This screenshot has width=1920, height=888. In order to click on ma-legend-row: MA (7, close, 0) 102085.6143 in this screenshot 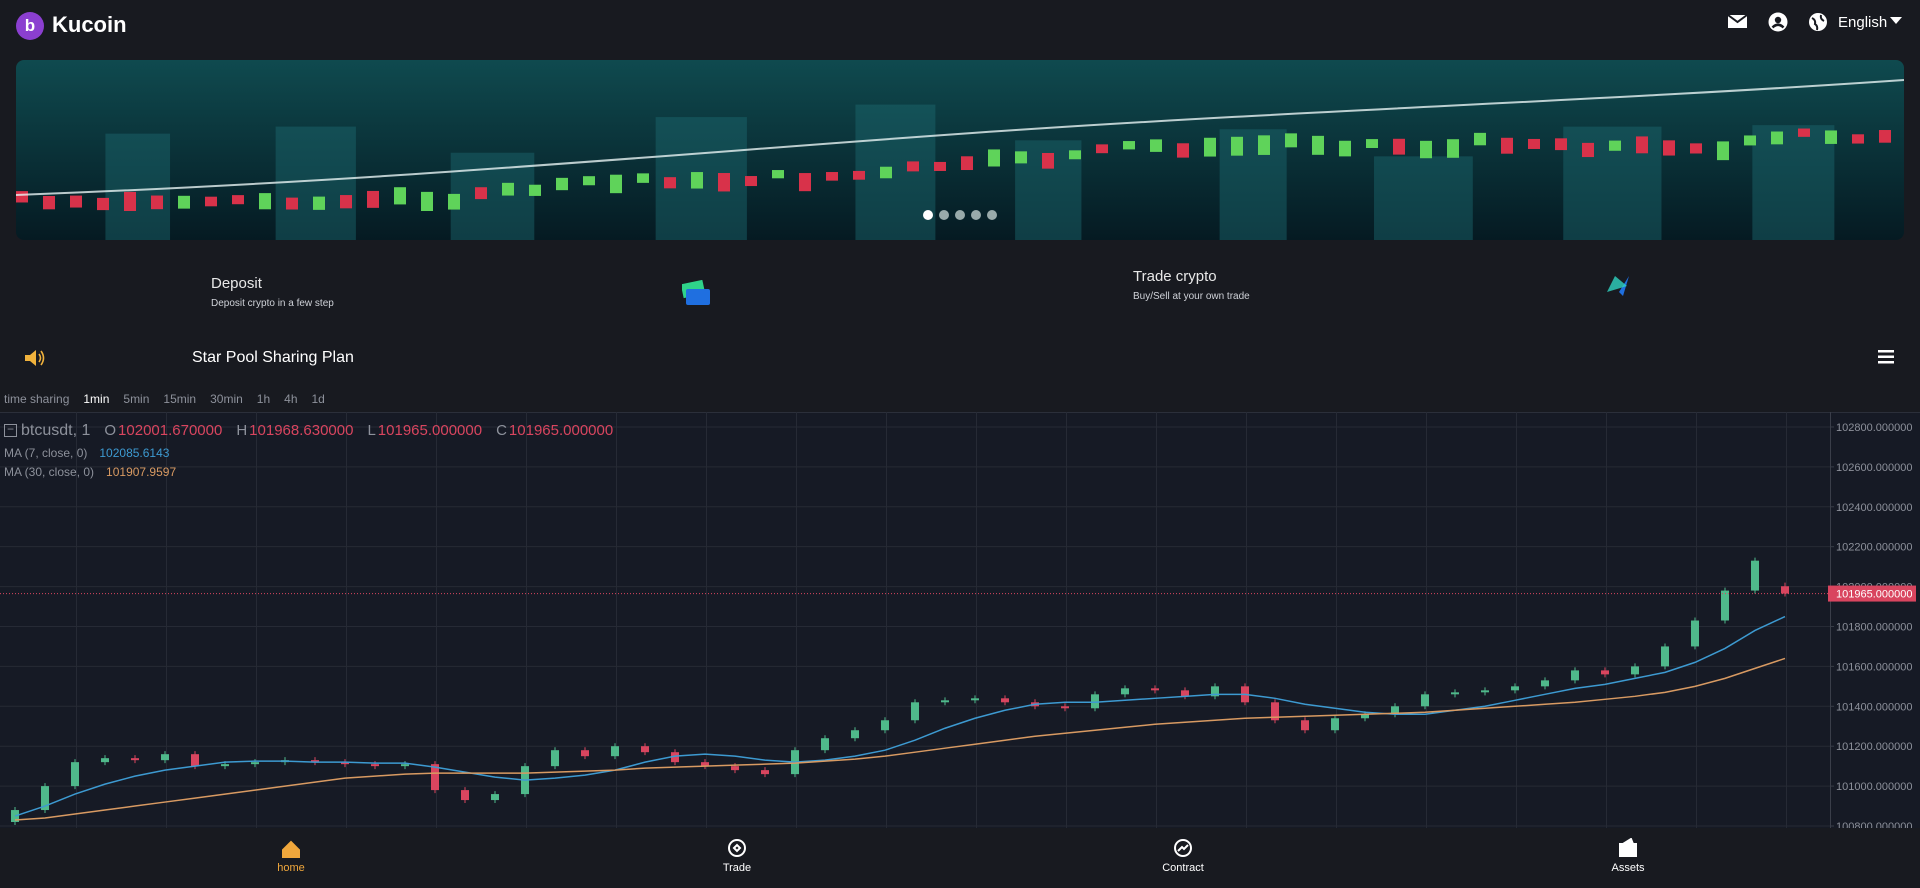, I will do `click(308, 453)`.